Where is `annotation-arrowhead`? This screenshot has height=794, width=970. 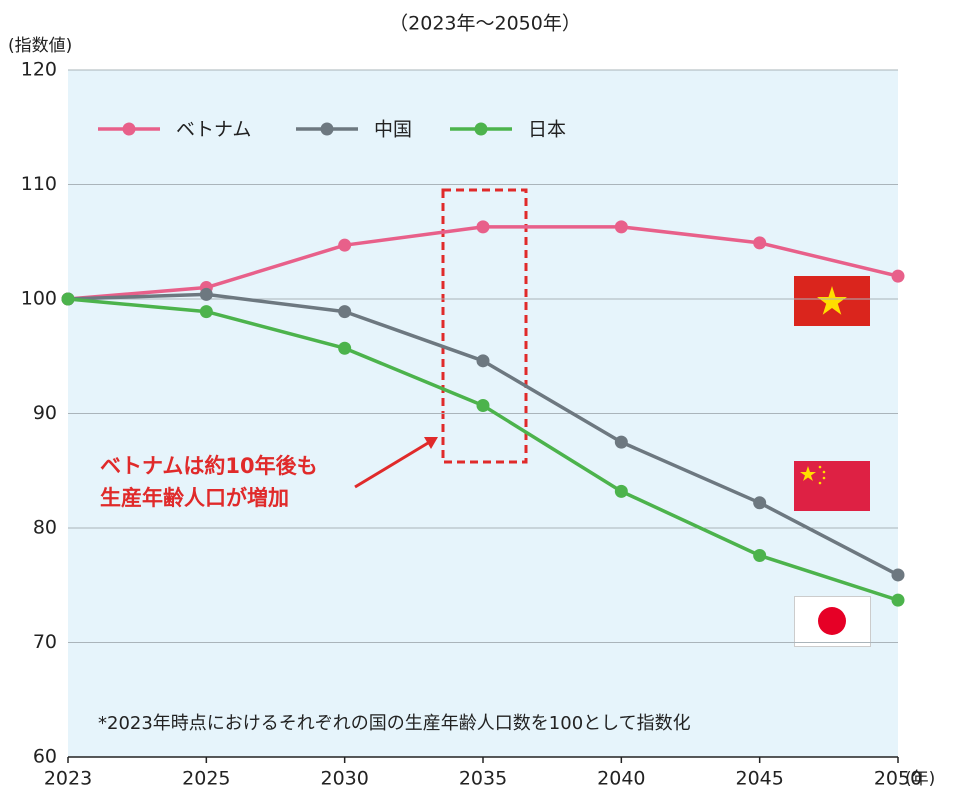 annotation-arrowhead is located at coordinates (431, 443).